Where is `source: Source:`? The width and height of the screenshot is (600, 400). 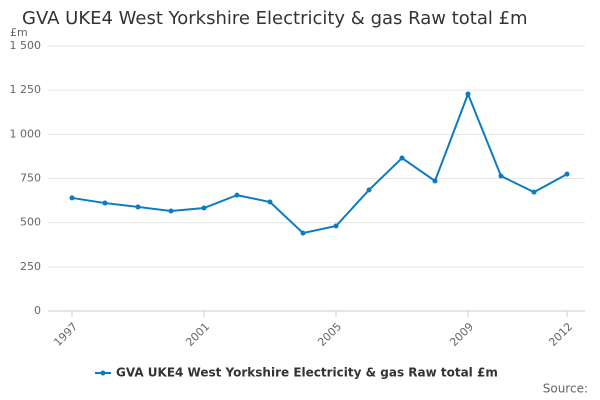
source: Source: is located at coordinates (565, 389).